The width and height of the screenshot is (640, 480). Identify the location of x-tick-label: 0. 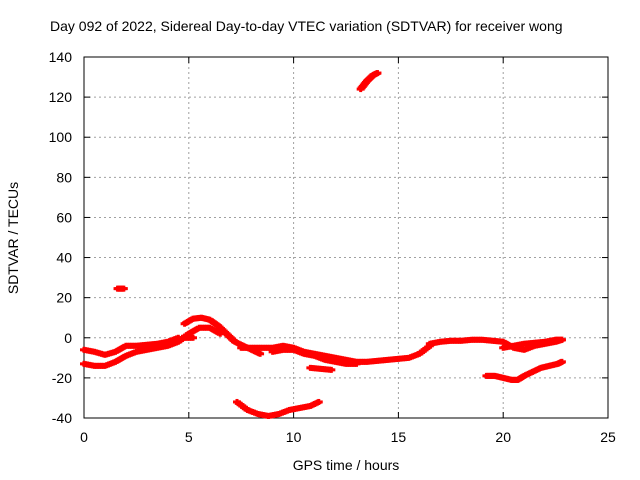
(84, 437).